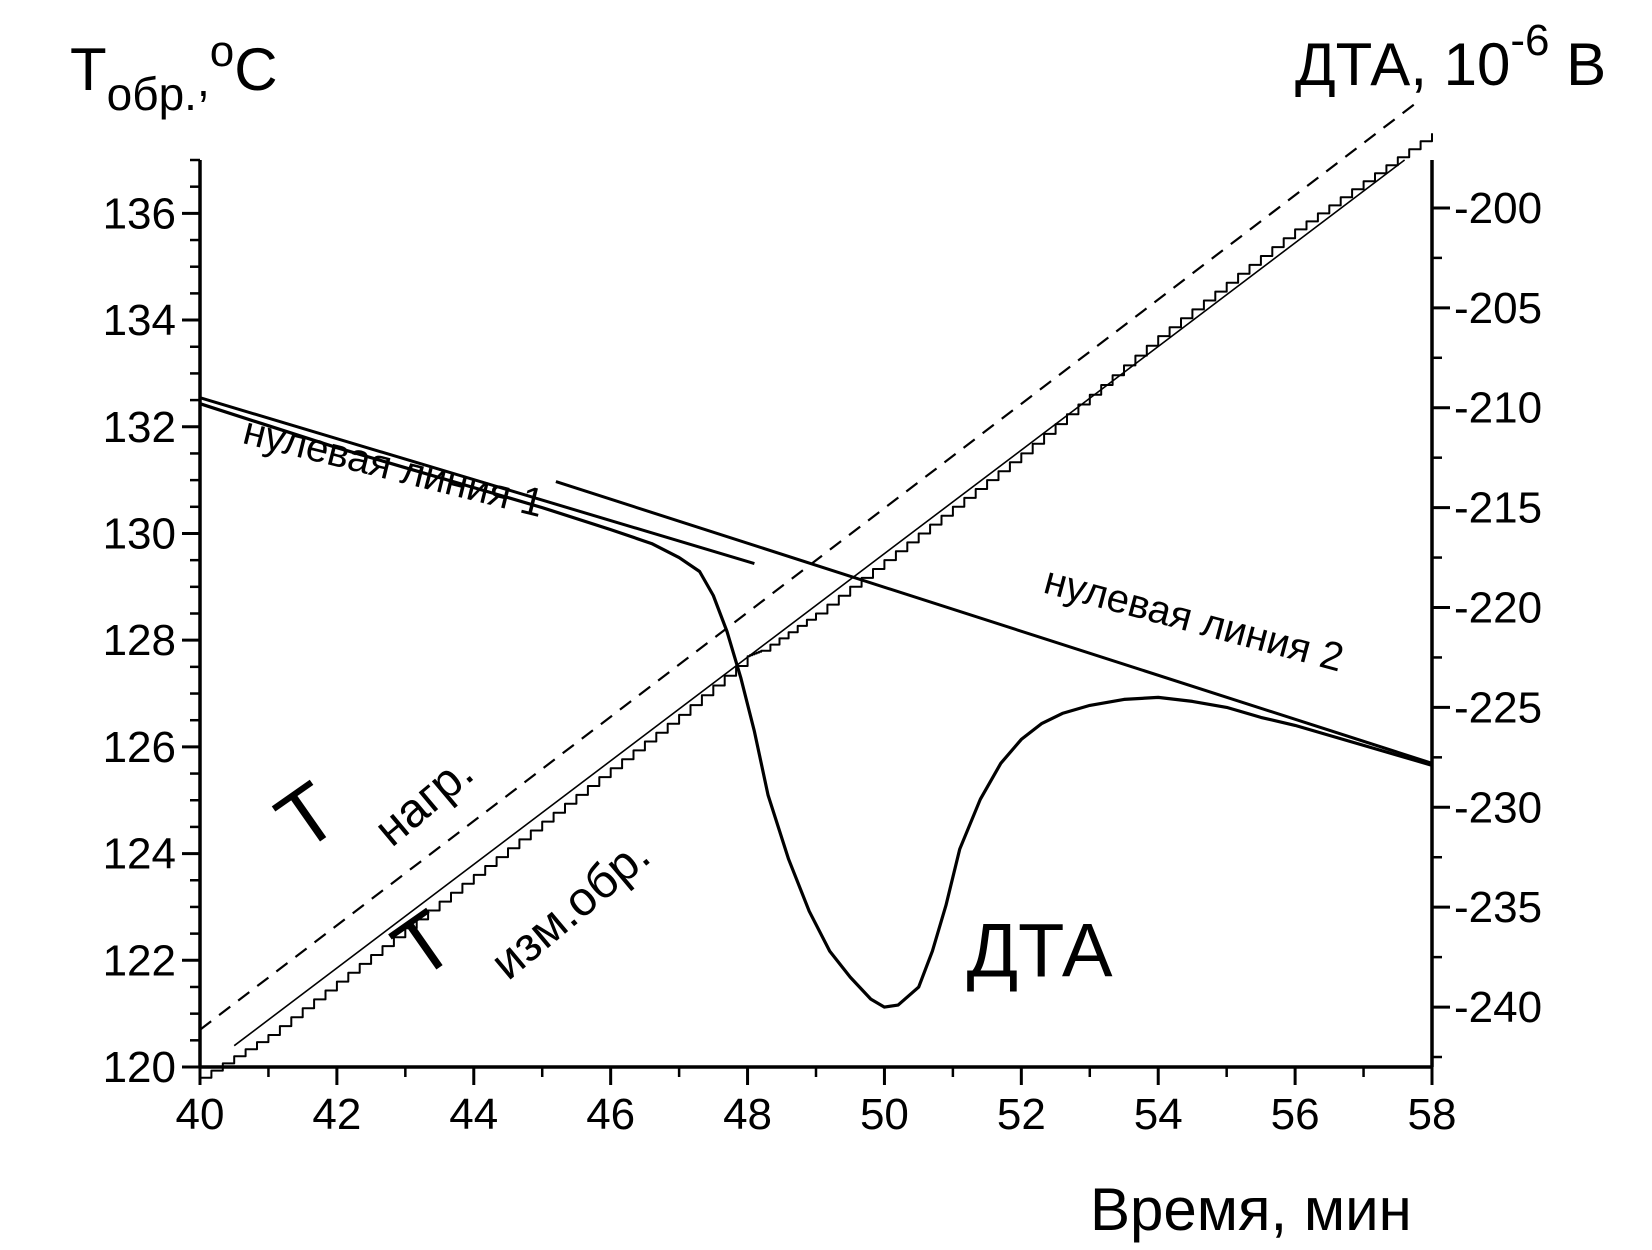 The height and width of the screenshot is (1250, 1652). I want to click on right-axis-title-unit: В, so click(1578, 64).